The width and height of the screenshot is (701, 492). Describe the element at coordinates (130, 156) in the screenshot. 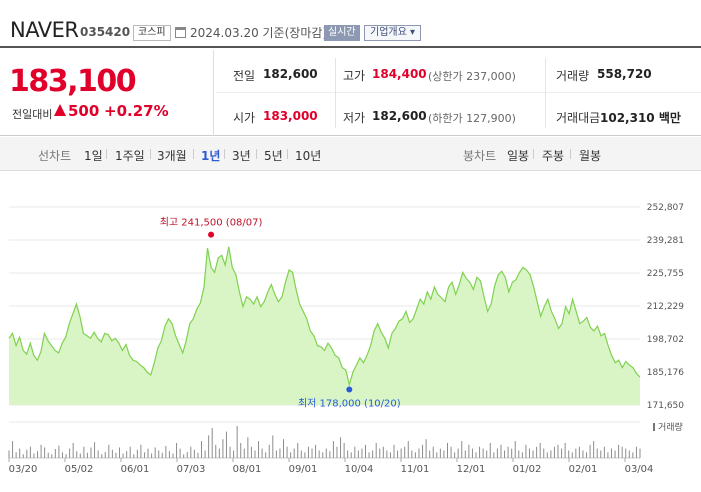

I see `period-1w: 1주일` at that location.